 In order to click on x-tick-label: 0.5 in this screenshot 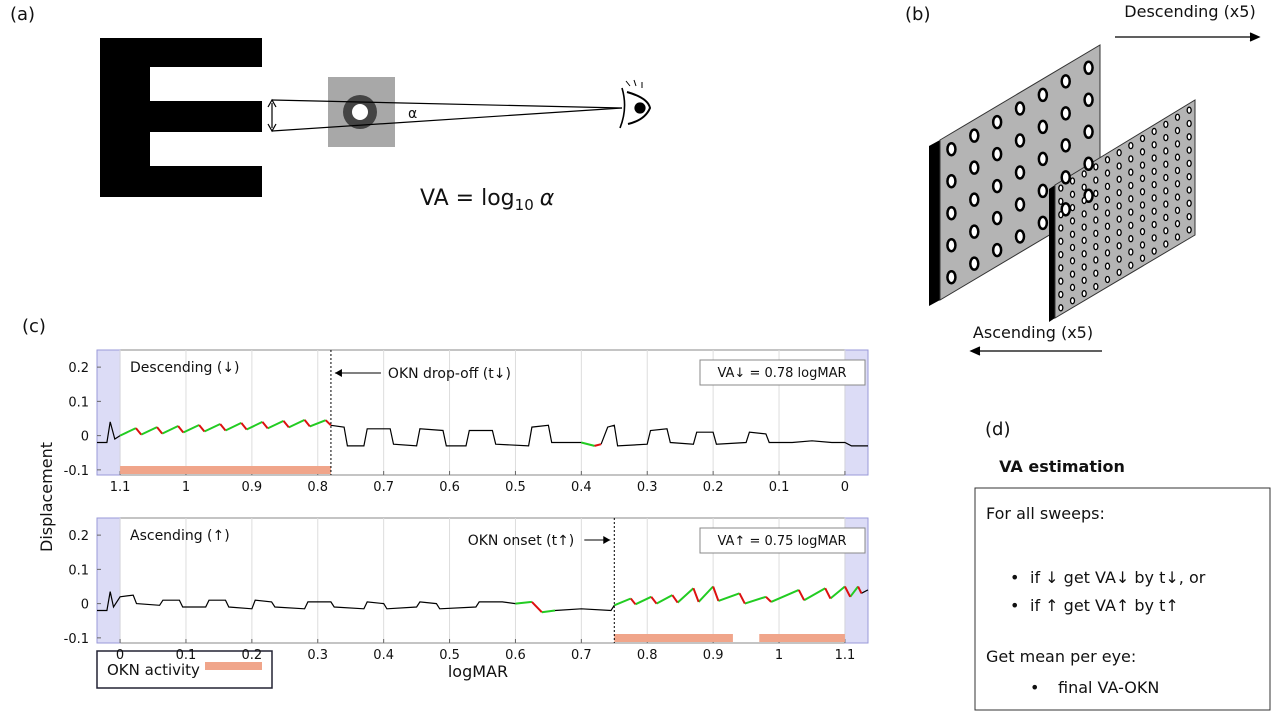, I will do `click(449, 655)`.